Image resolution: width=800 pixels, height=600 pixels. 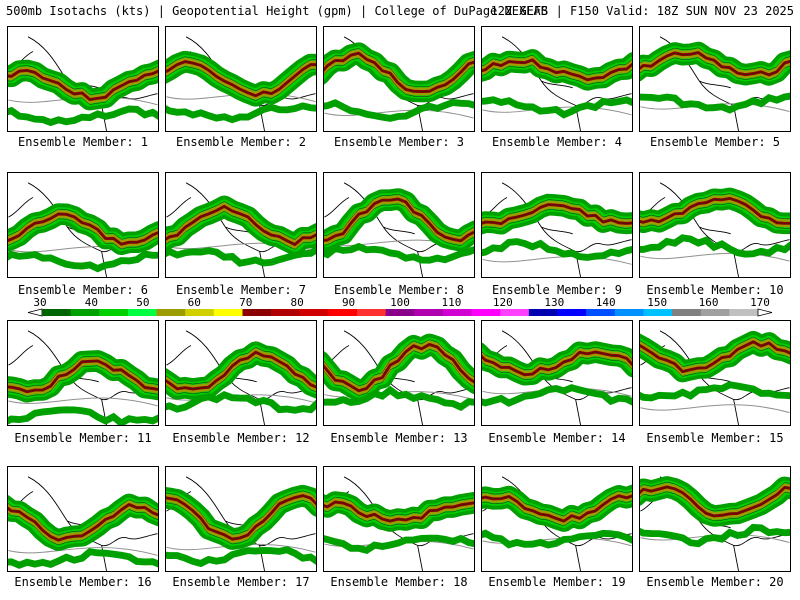 I want to click on ensemble-member-caption: Ensemble Member: 19, so click(x=557, y=582).